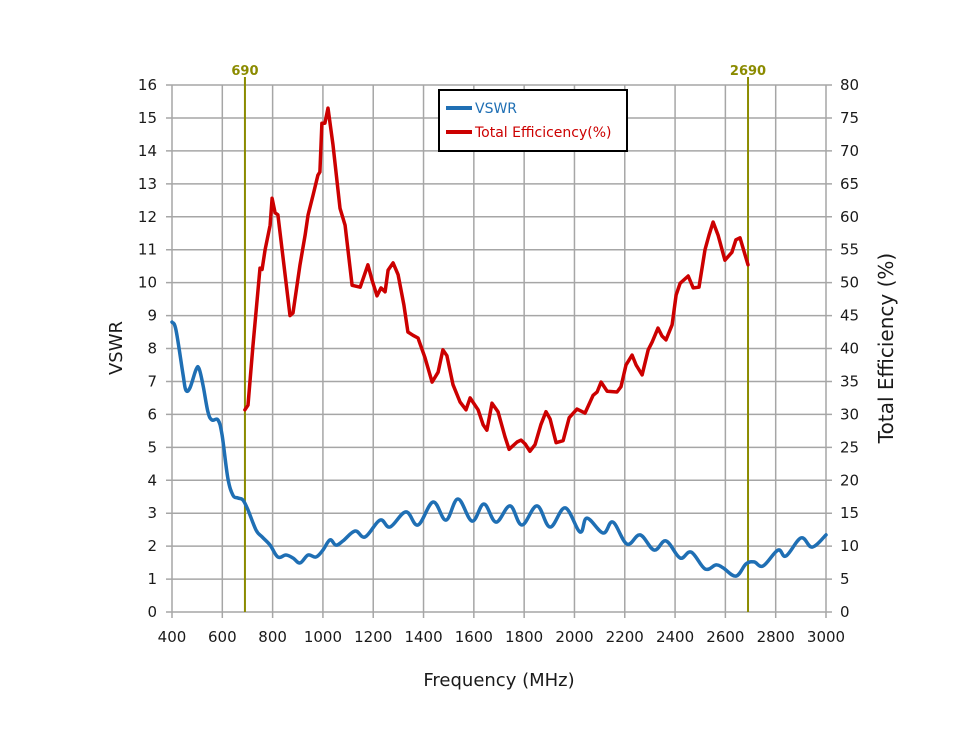  What do you see at coordinates (849, 283) in the screenshot?
I see `y2-tick-label: 50` at bounding box center [849, 283].